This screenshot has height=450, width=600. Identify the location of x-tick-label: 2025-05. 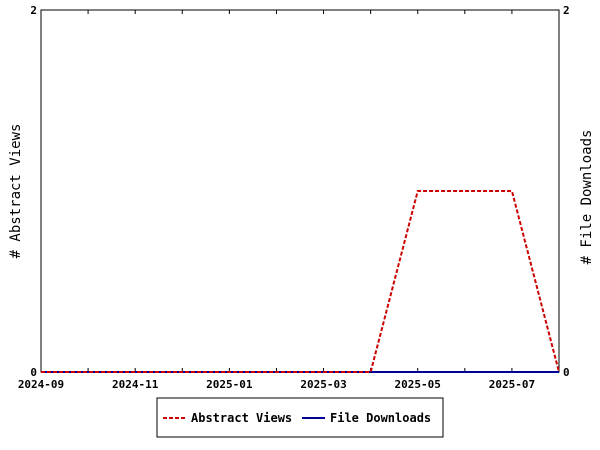
(418, 384).